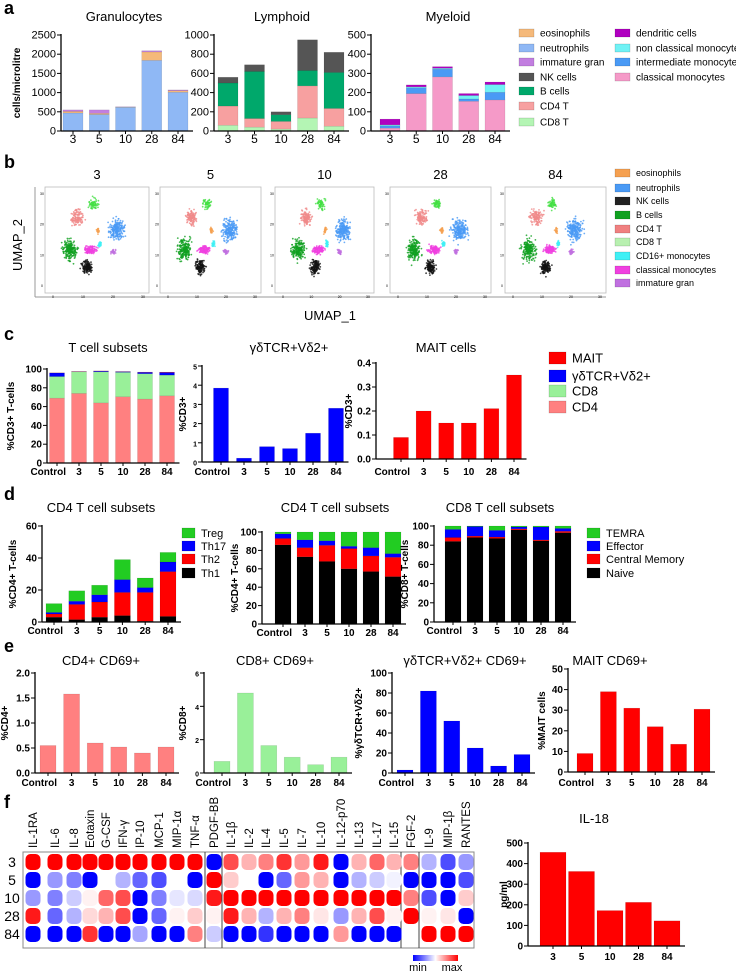  I want to click on umap-panel-title: 5, so click(210, 174).